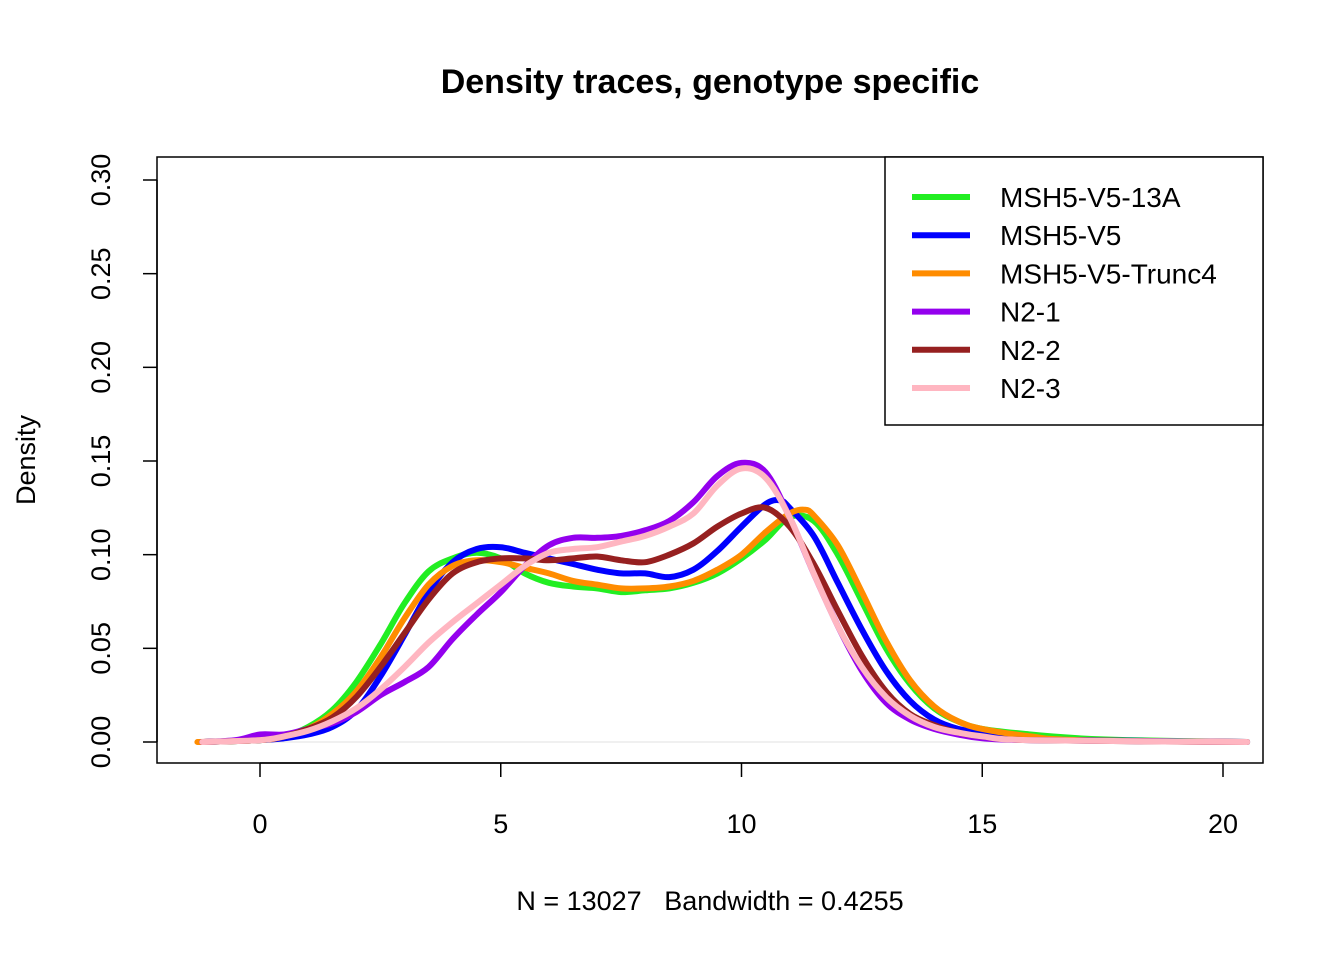  What do you see at coordinates (1030, 388) in the screenshot?
I see `legend-label: N2-3` at bounding box center [1030, 388].